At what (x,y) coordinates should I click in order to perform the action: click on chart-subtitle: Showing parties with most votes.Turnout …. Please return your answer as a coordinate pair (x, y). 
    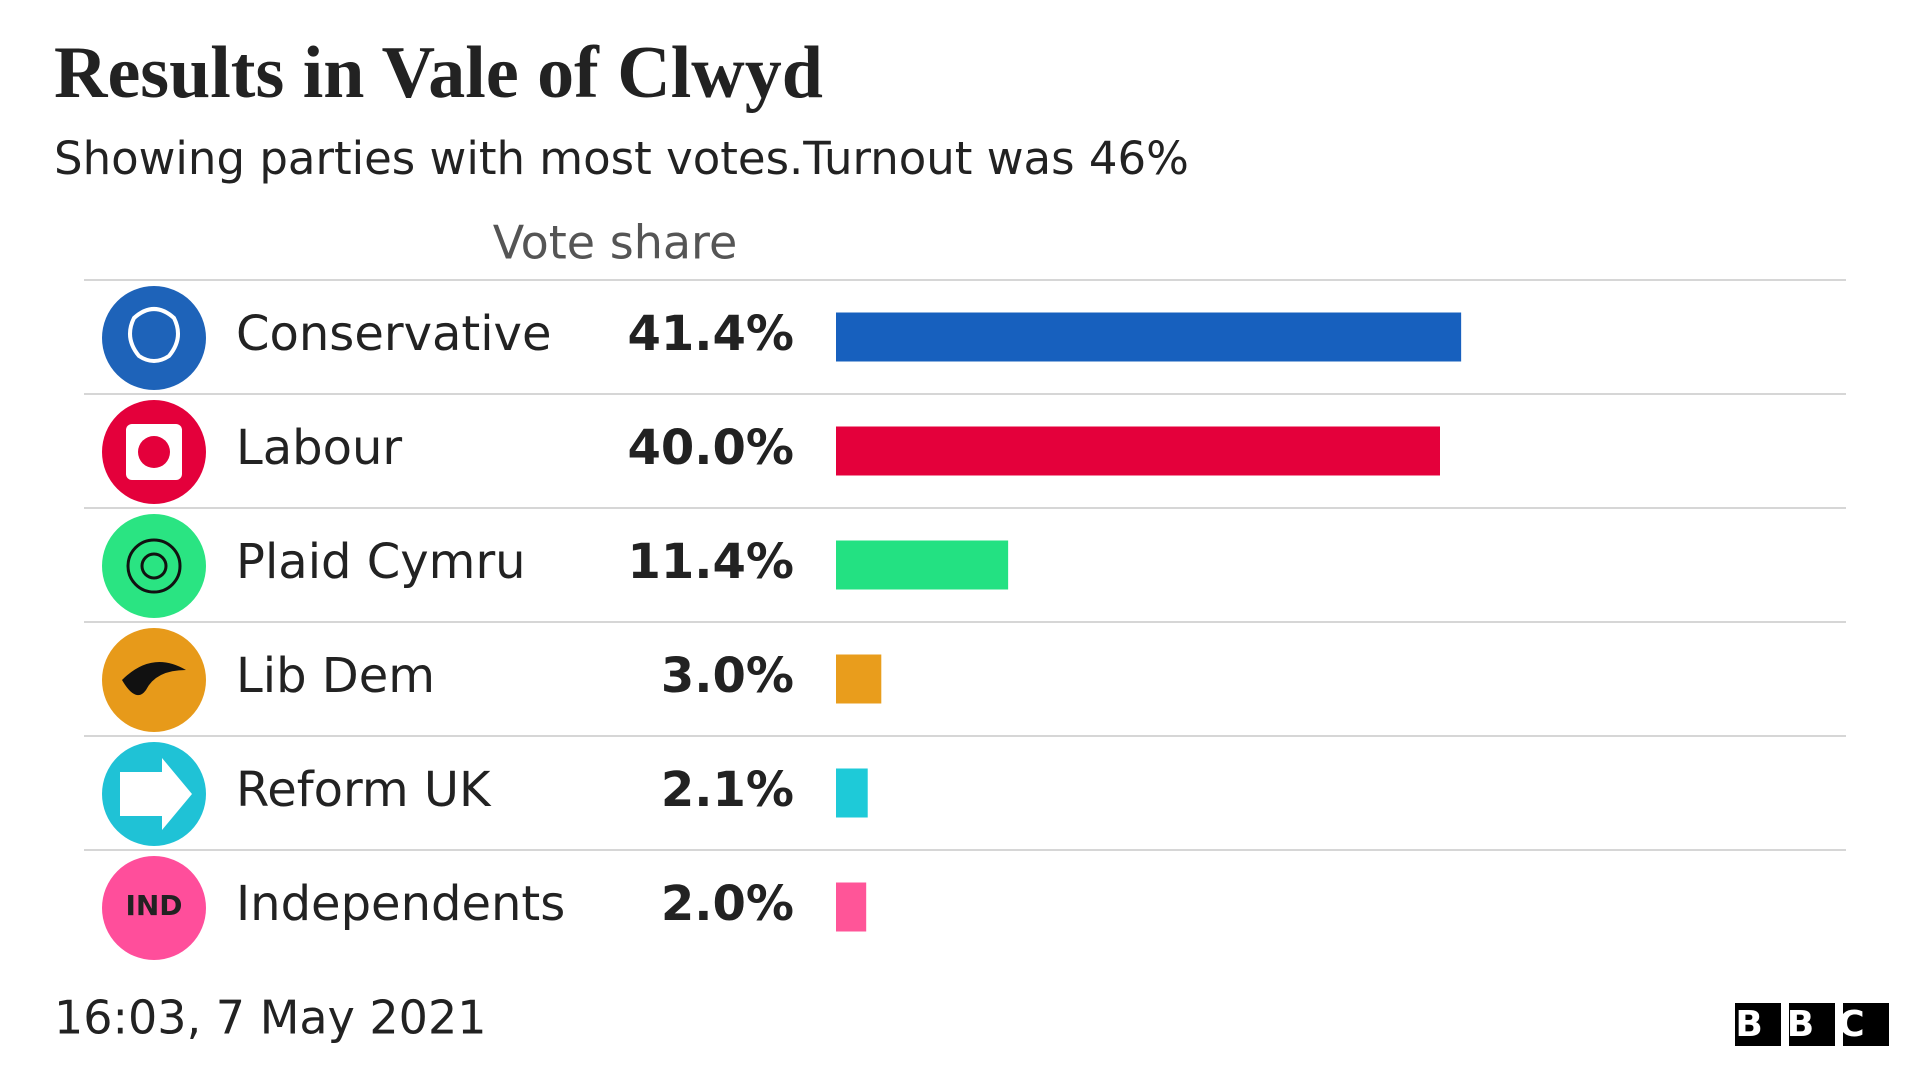
    Looking at the image, I should click on (621, 158).